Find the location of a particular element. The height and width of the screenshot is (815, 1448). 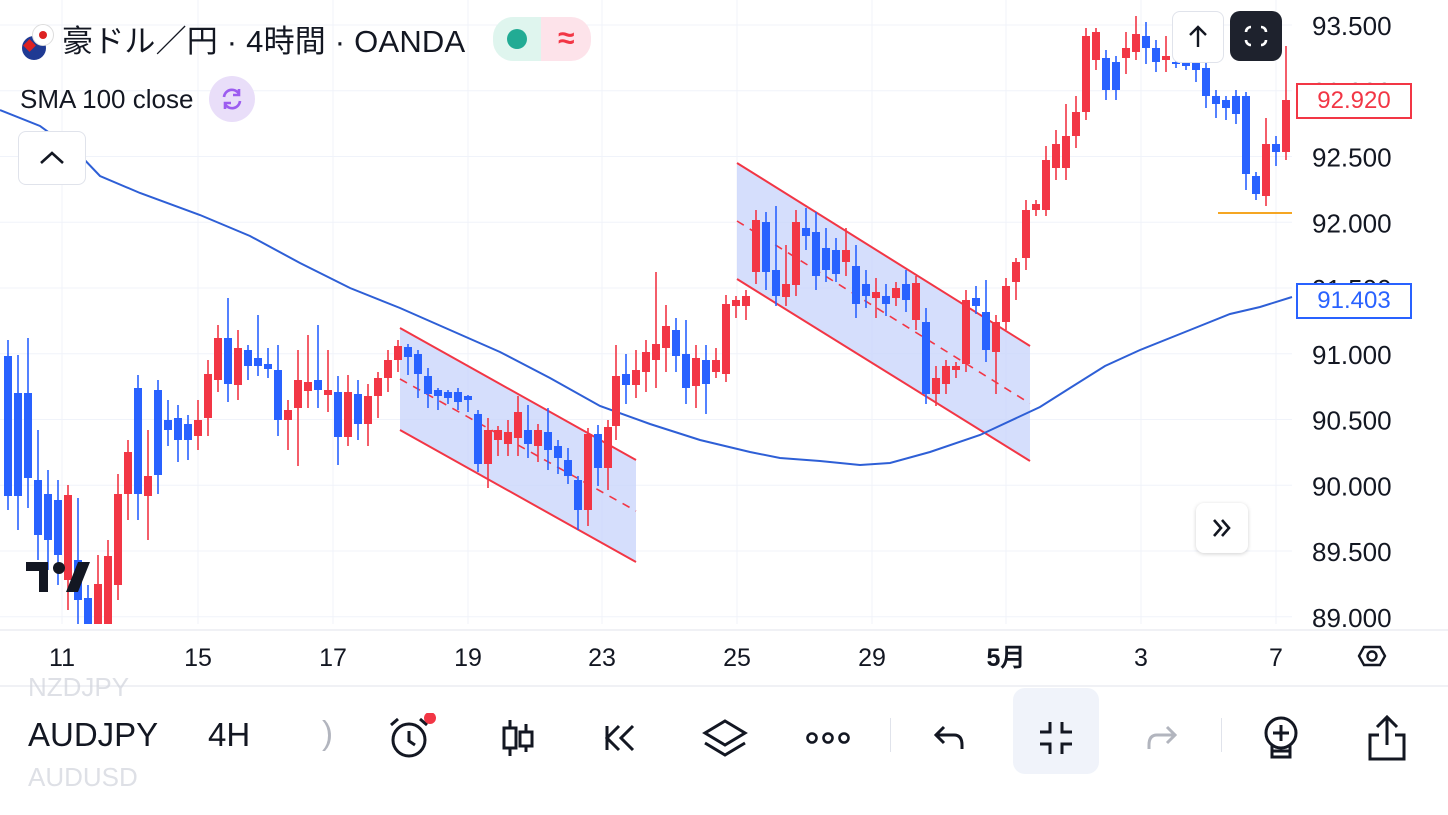

symbol-title: 豪ドル／円 · 4時間 · OANDA is located at coordinates (264, 41).